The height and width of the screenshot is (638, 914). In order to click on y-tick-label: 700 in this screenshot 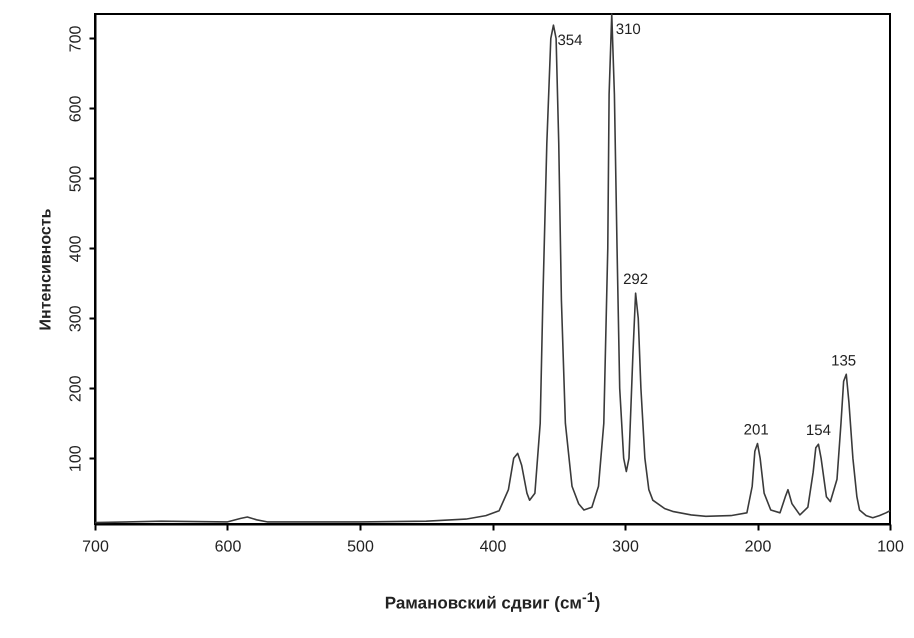, I will do `click(76, 39)`.